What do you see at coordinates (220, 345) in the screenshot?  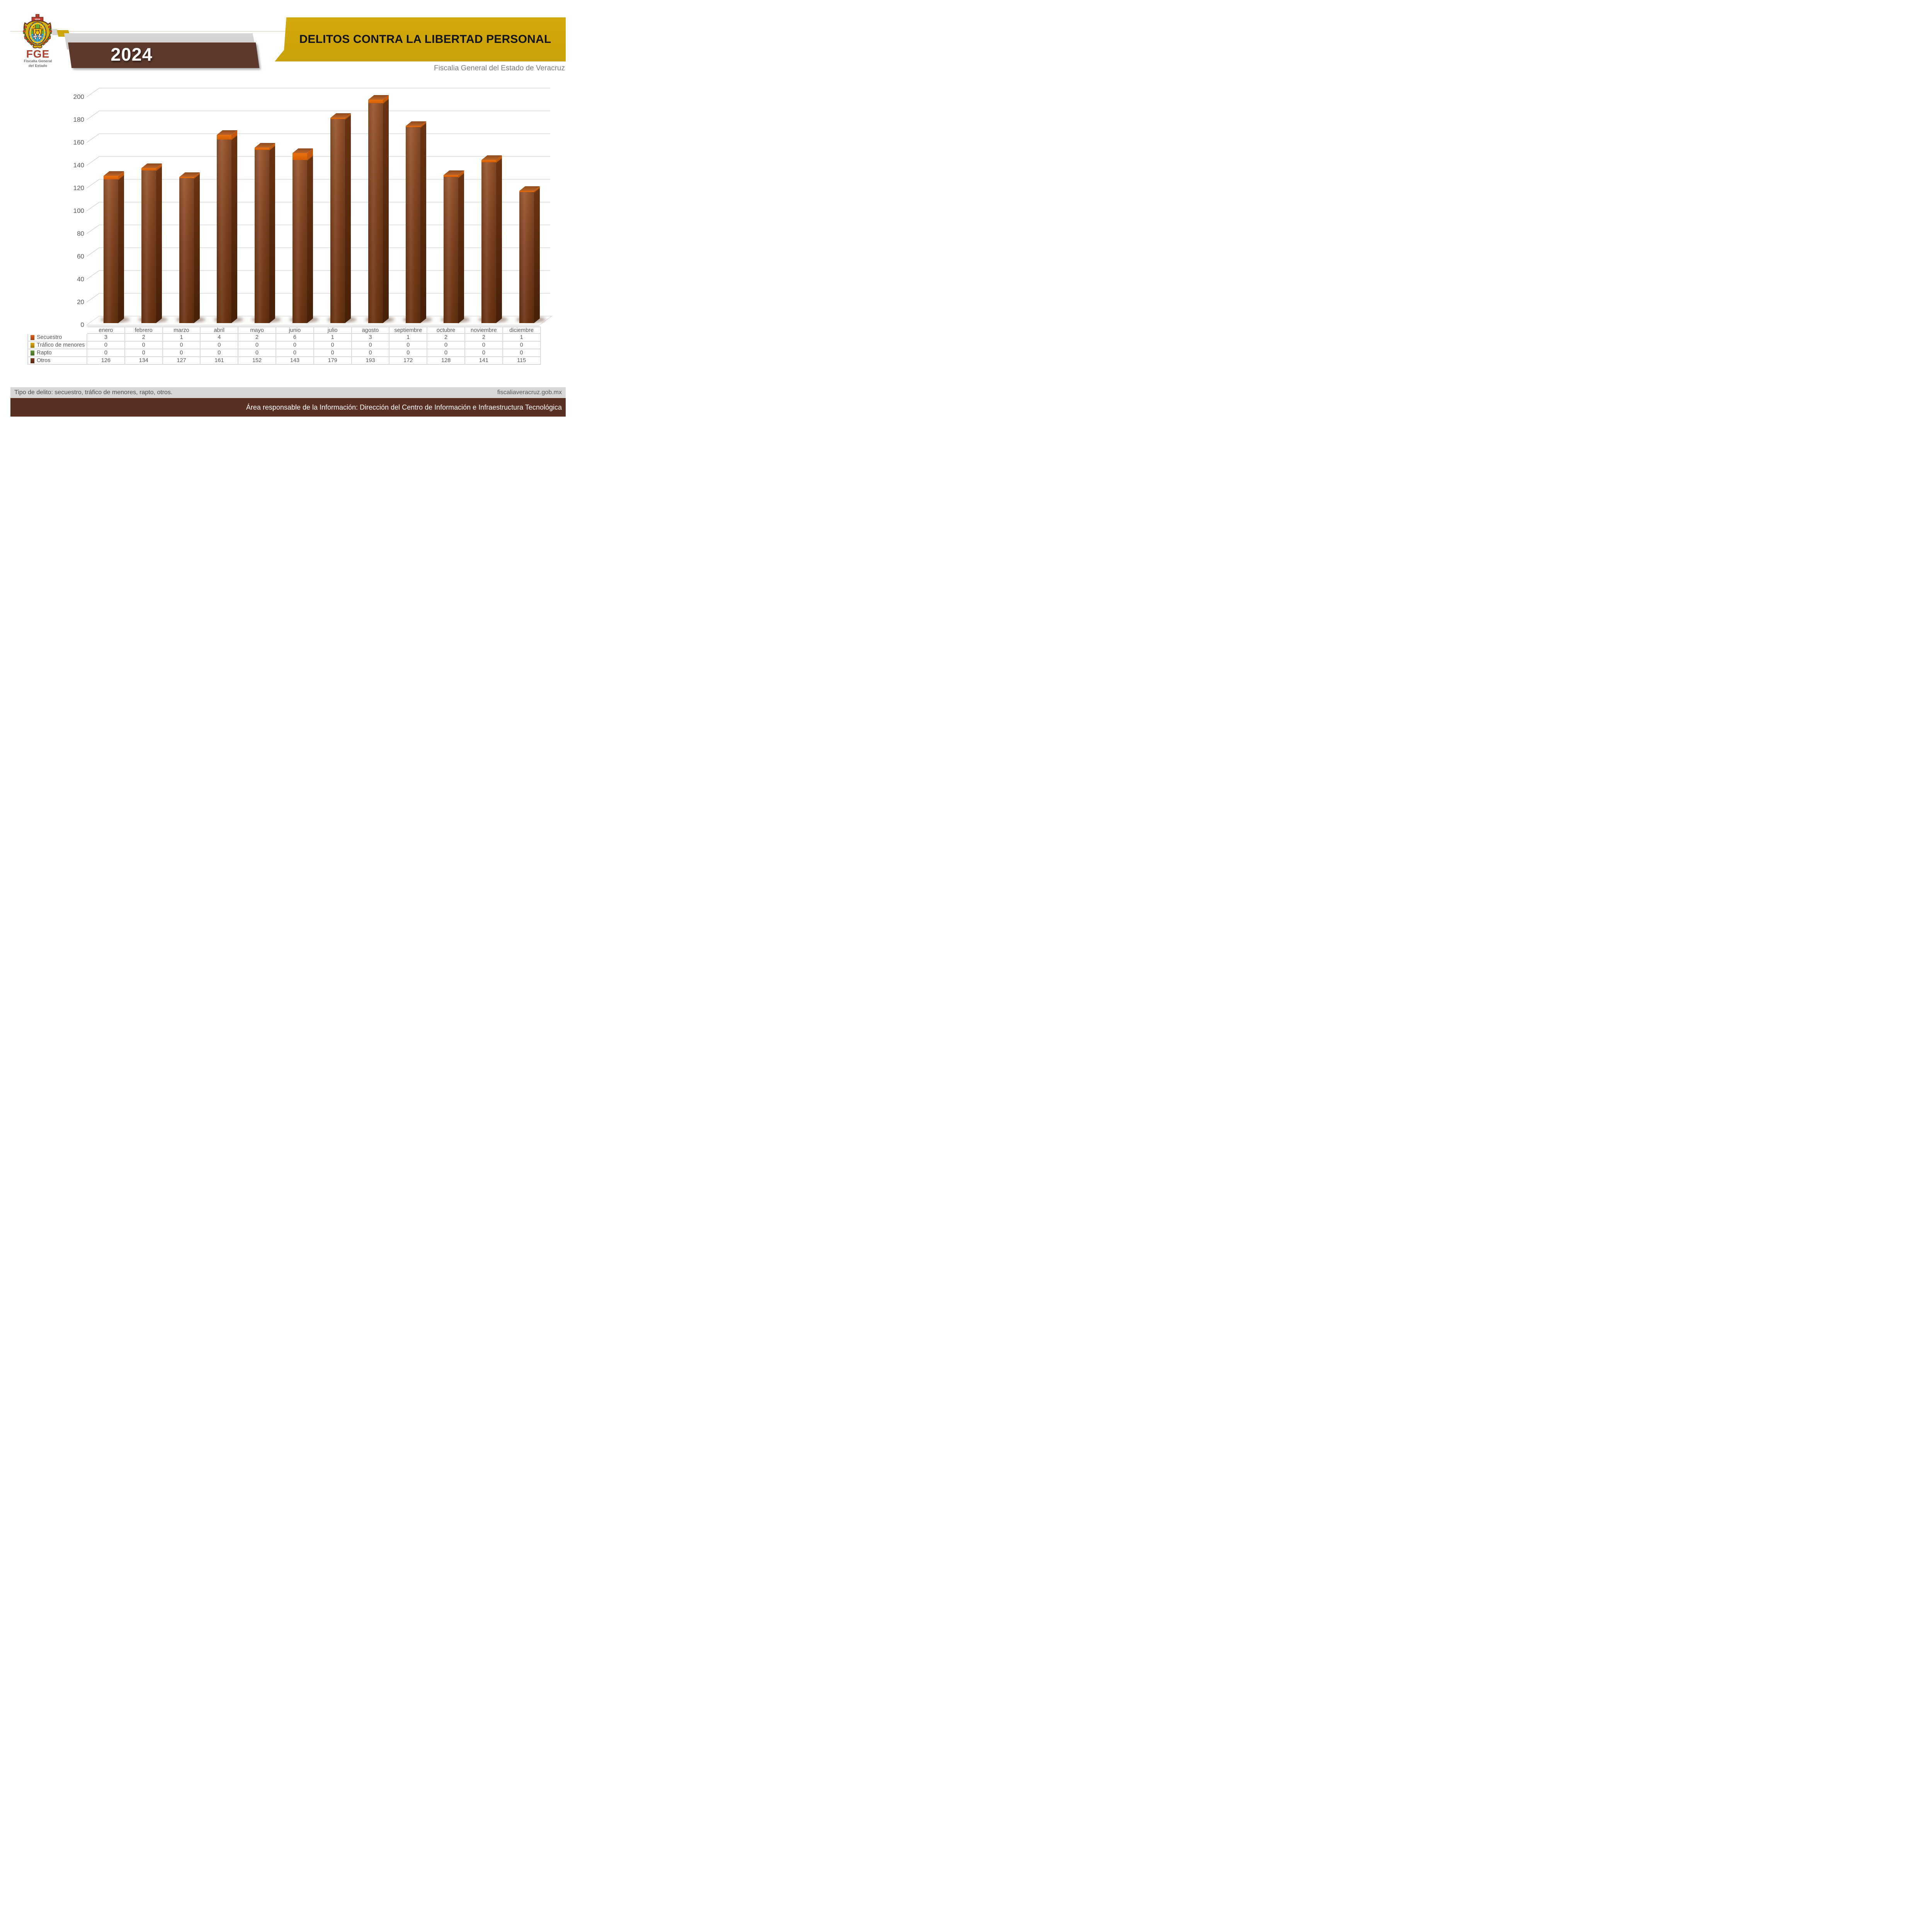 I see `value-Tráfico de menores-abril: 0` at bounding box center [220, 345].